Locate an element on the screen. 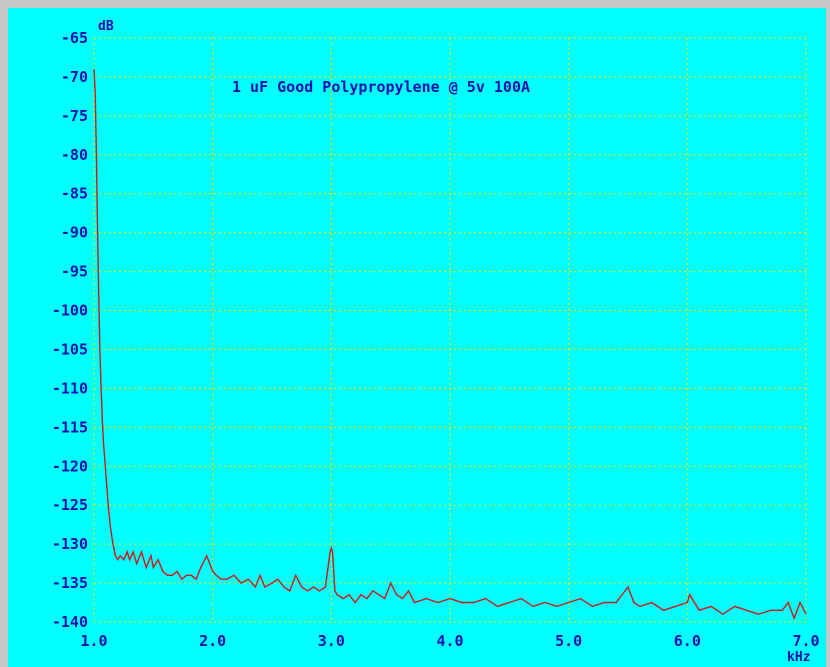 This screenshot has height=667, width=830. y-tick-label: -140 is located at coordinates (70, 622).